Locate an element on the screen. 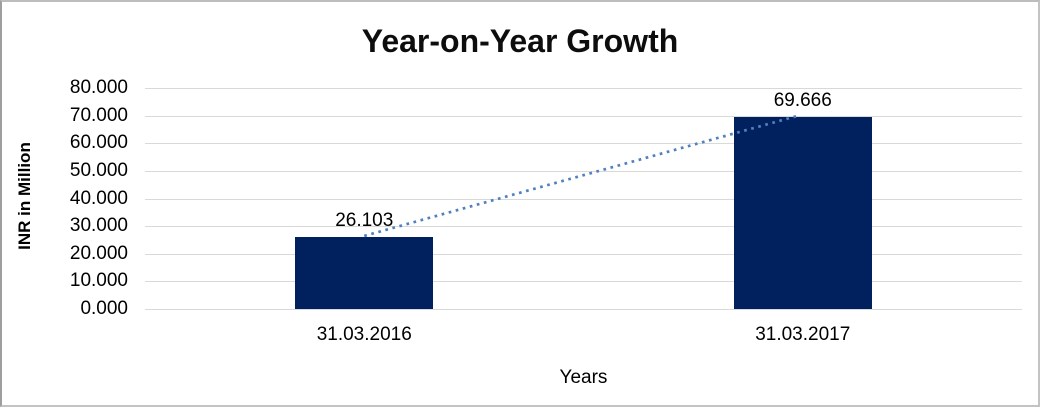  y-tick-label: 10.000 is located at coordinates (98, 281).